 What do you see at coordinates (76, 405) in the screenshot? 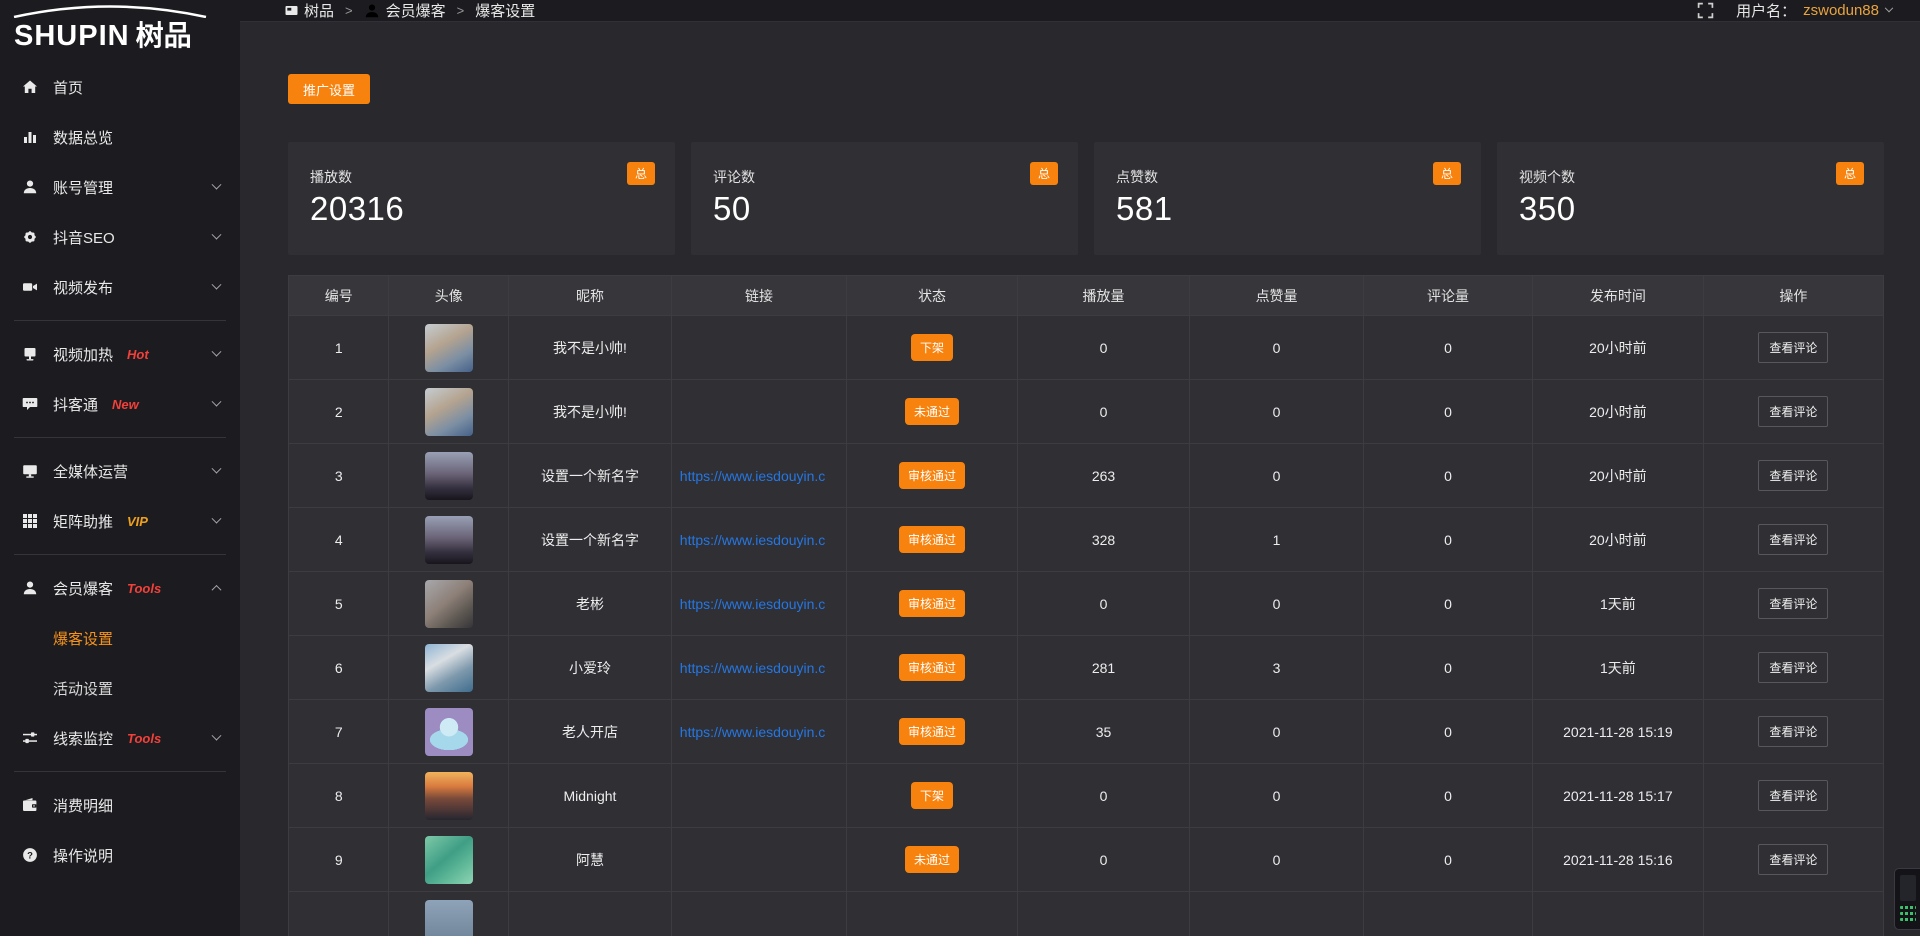
I see `sidebar-item-label: 抖客通` at bounding box center [76, 405].